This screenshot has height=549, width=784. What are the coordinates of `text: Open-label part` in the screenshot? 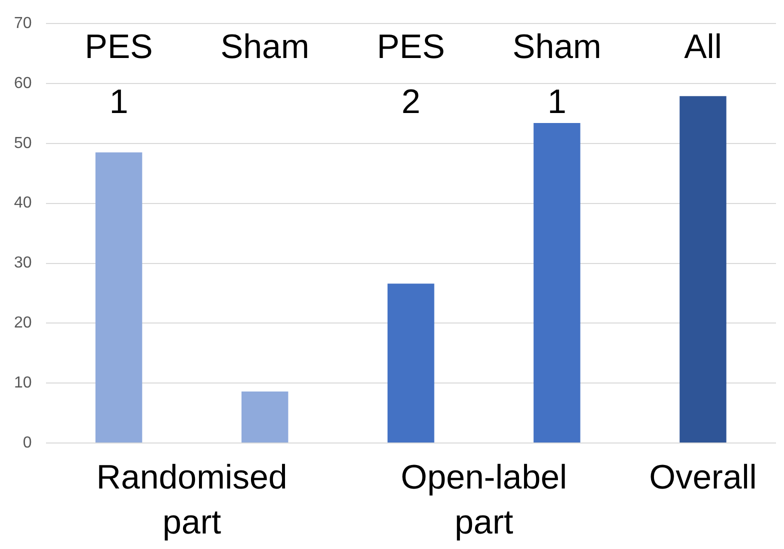 It's located at (484, 500).